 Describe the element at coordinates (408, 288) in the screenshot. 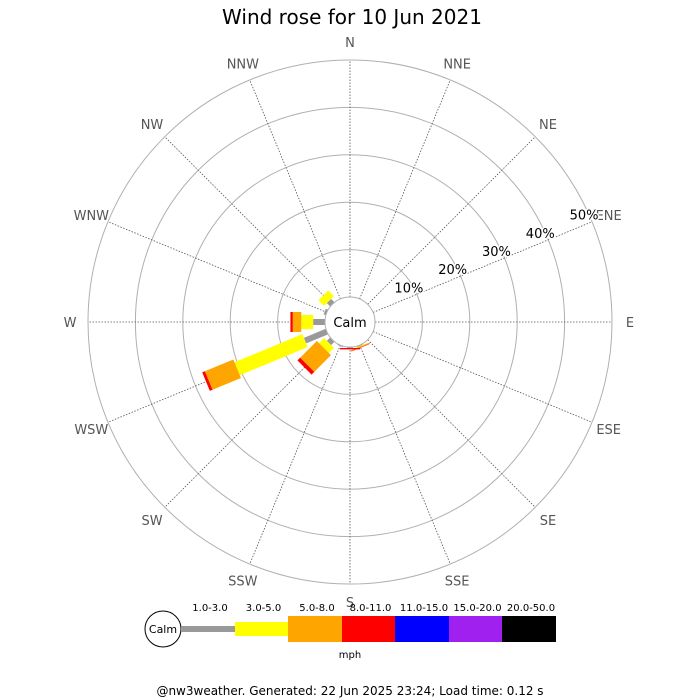

I see `ring-label: 10%` at that location.